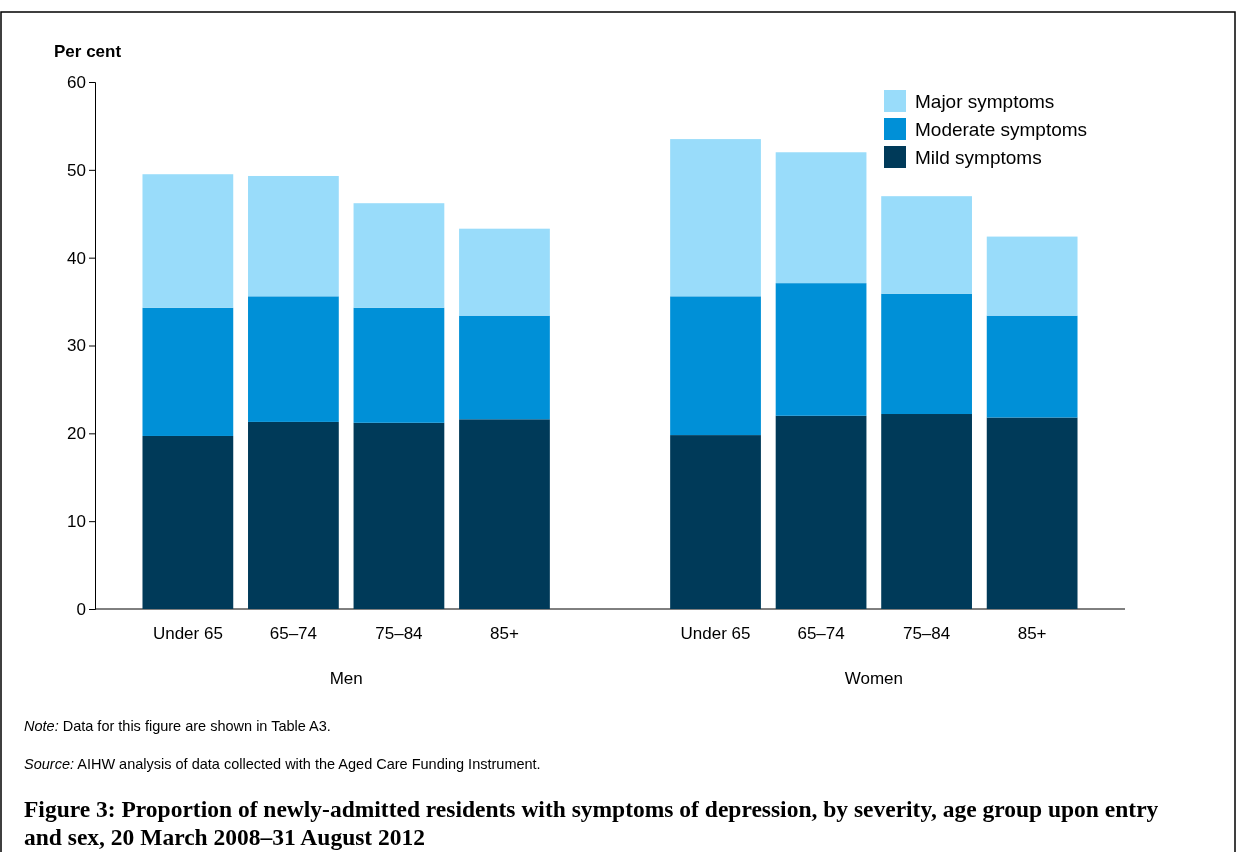 This screenshot has width=1236, height=852. I want to click on text: Men, so click(346, 678).